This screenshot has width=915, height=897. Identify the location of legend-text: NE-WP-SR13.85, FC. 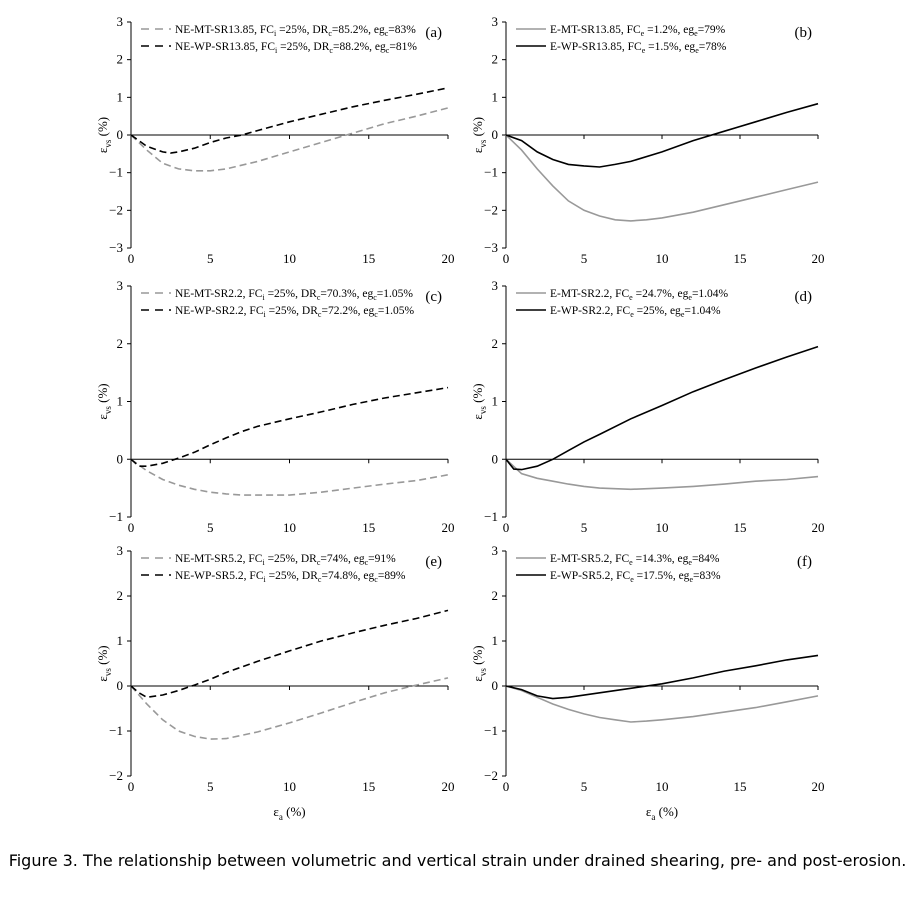
(225, 47).